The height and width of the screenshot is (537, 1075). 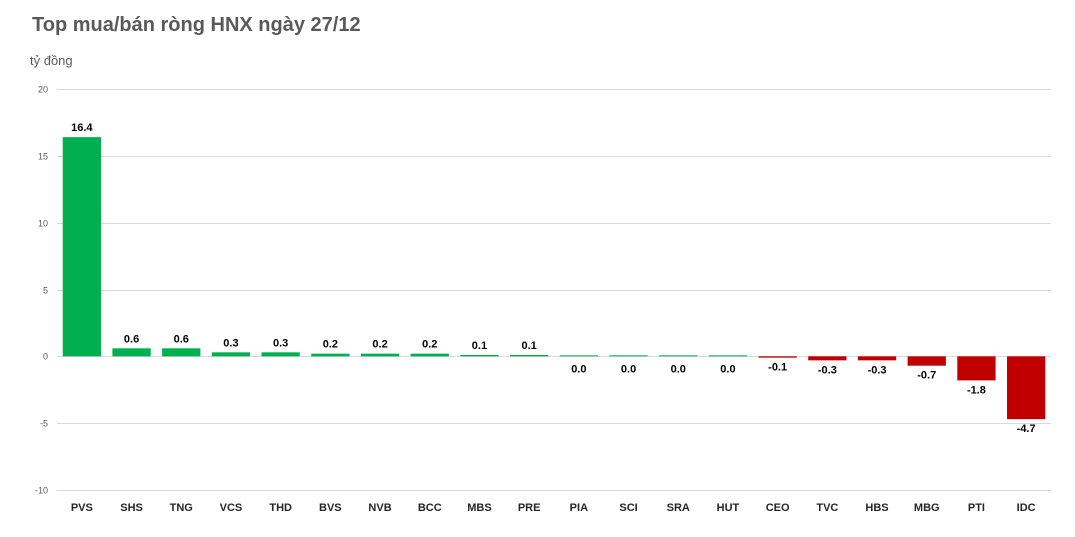 I want to click on bar-mbg, so click(x=926, y=361).